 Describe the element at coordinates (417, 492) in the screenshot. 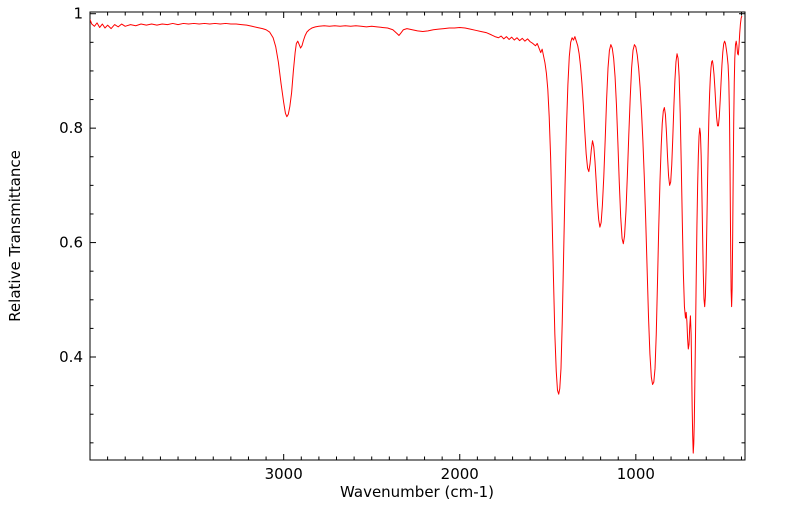

I see `x-axis-label: Wavenumber (cm-1)` at that location.